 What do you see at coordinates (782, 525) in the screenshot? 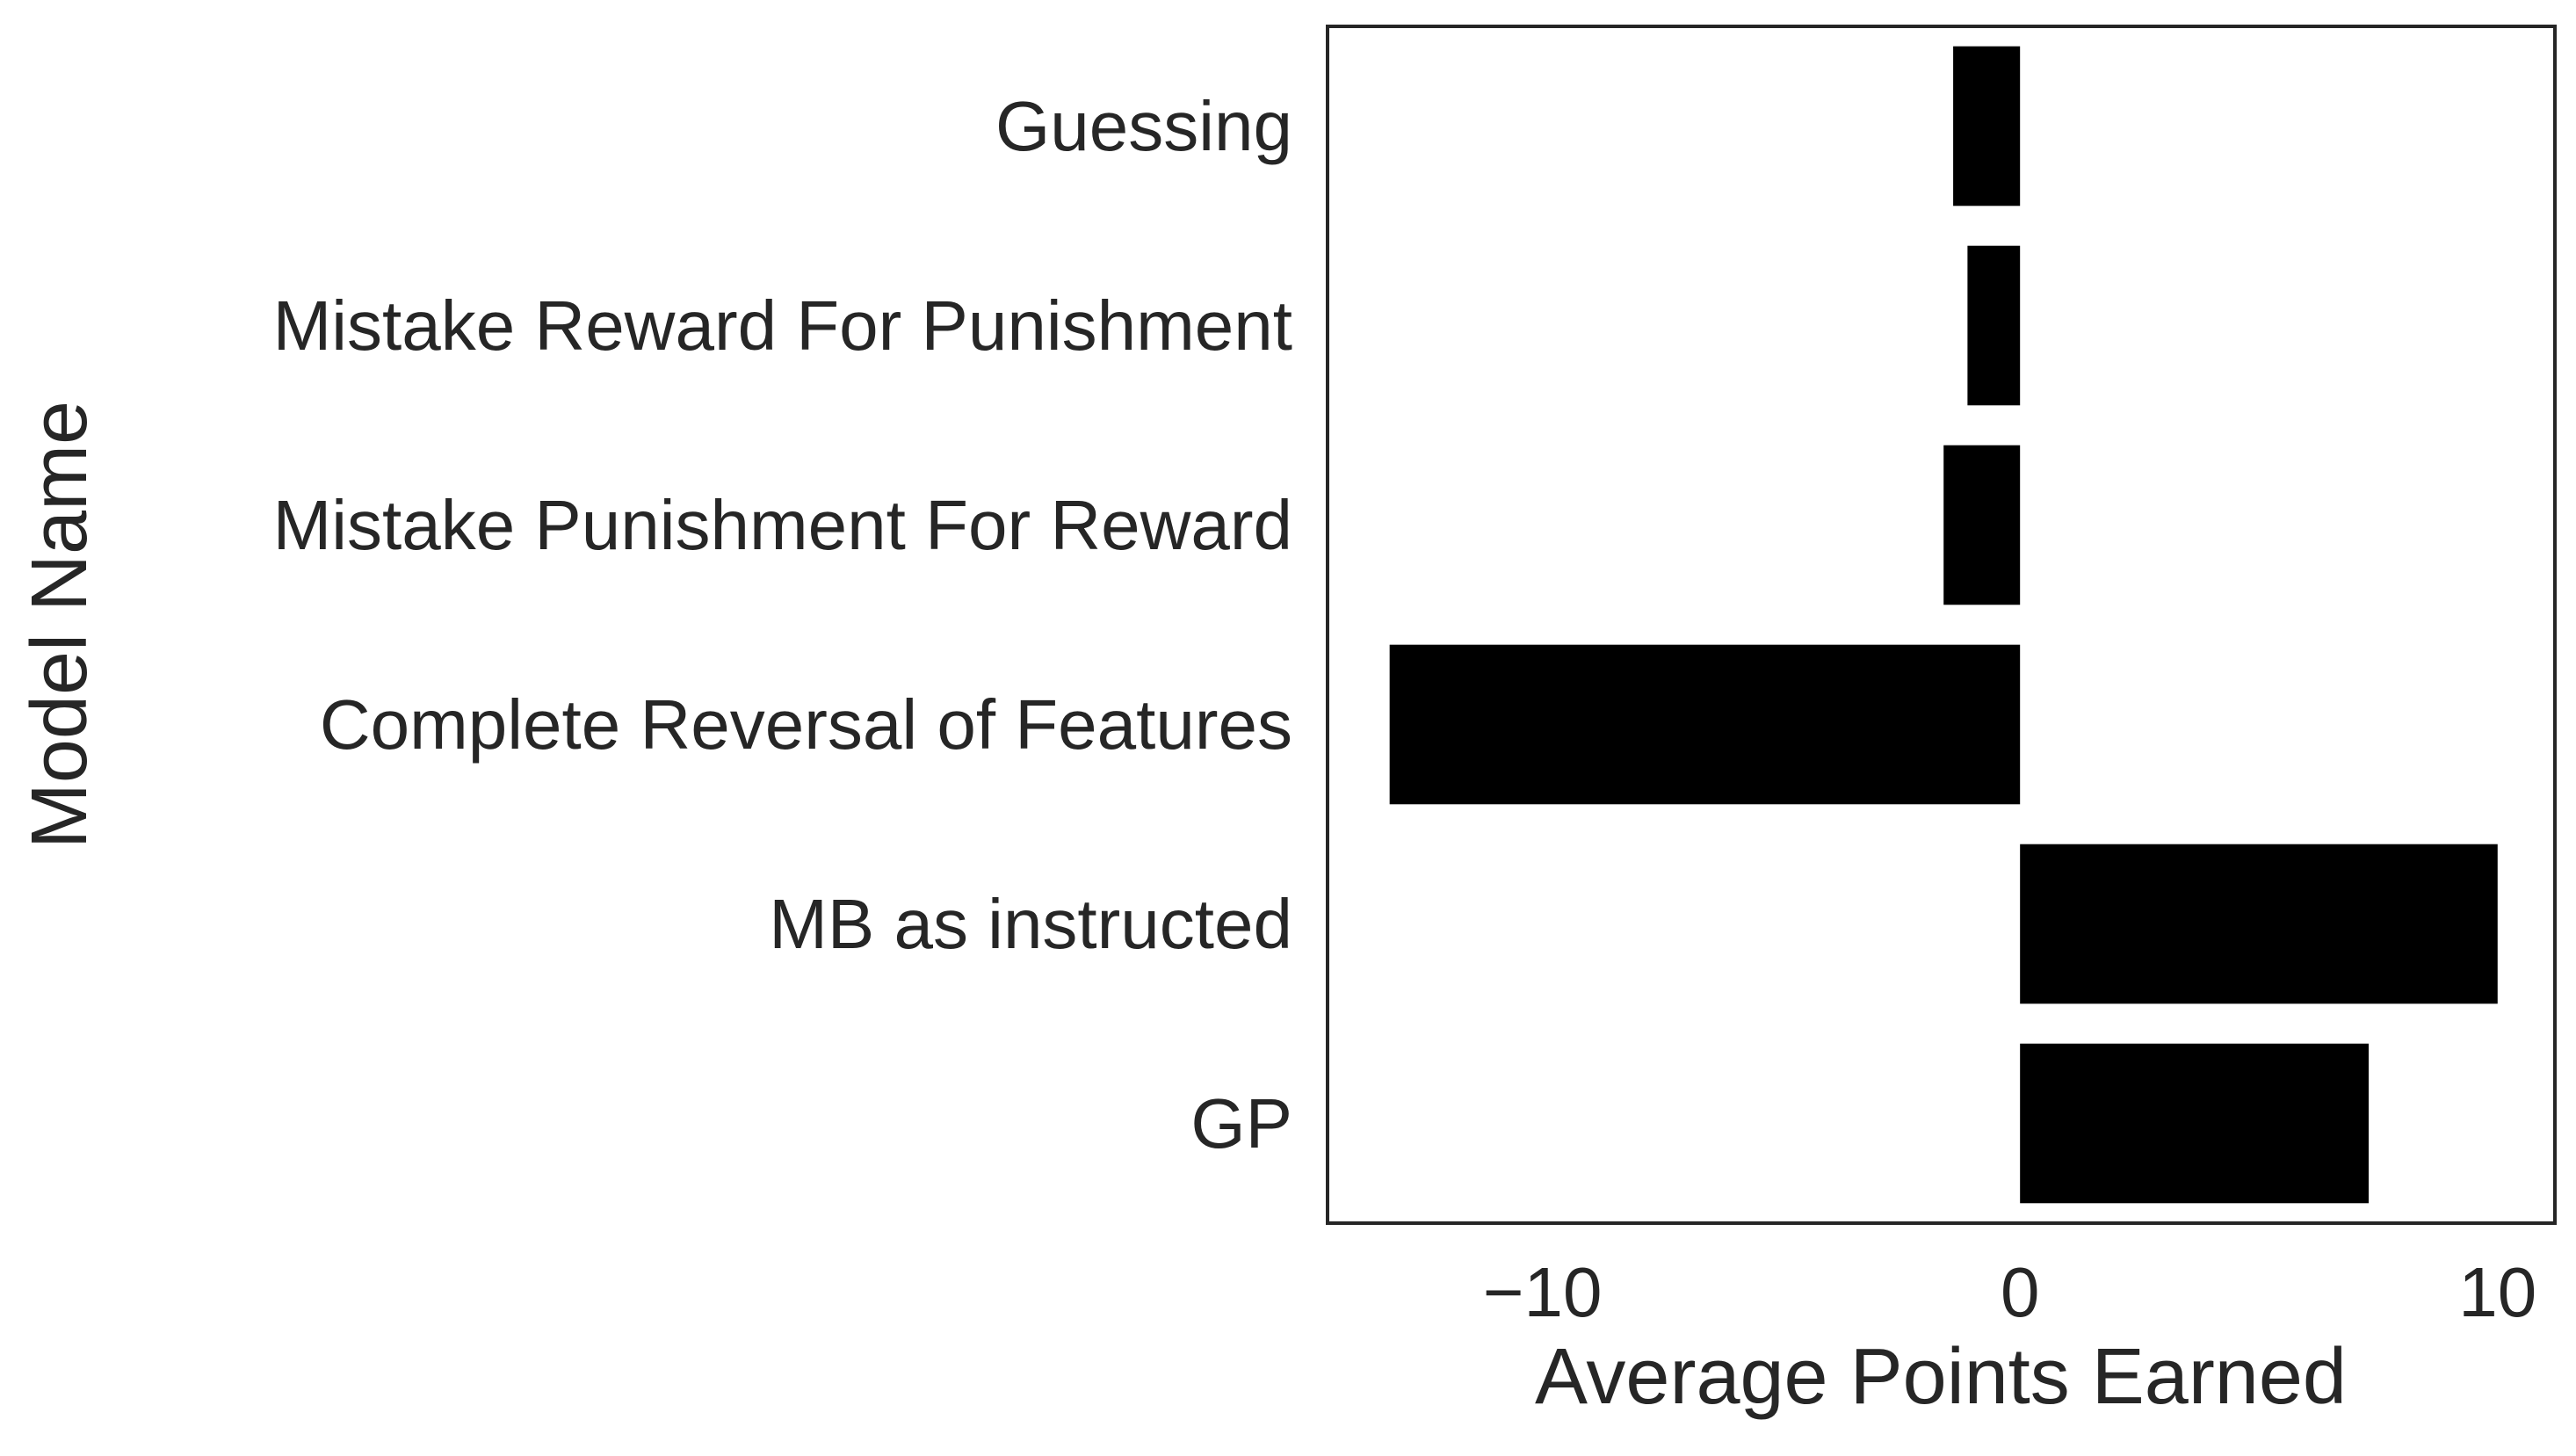
I see `category-label: Mistake Punishment For Reward` at bounding box center [782, 525].